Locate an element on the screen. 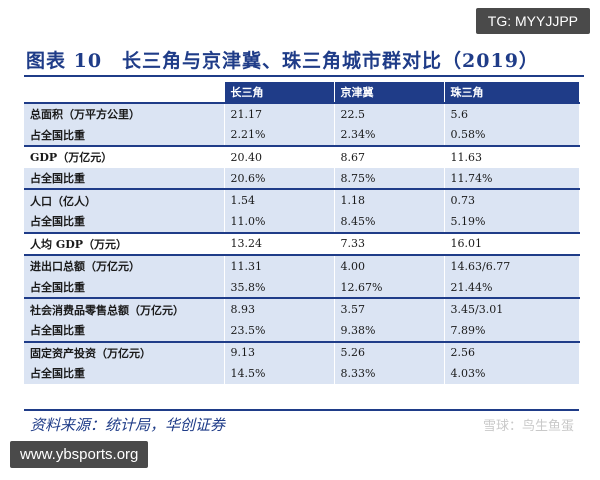  row-label-cell: 进出口总额（万亿元） is located at coordinates (124, 265).